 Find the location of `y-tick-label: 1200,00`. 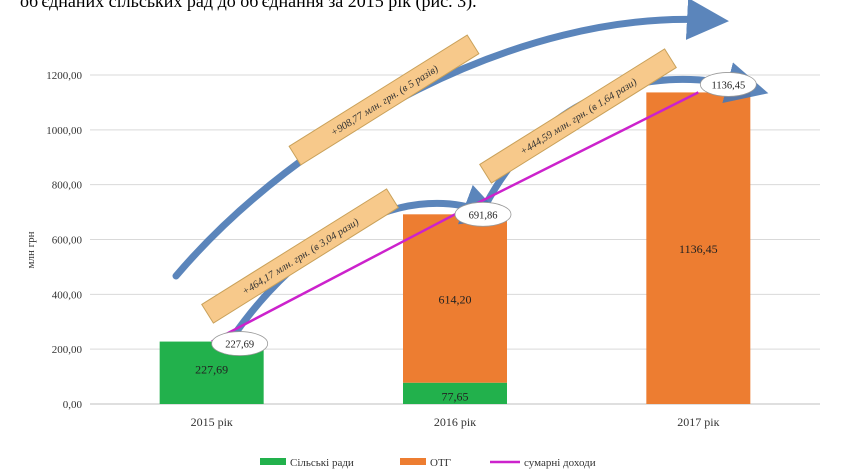

y-tick-label: 1200,00 is located at coordinates (64, 76).